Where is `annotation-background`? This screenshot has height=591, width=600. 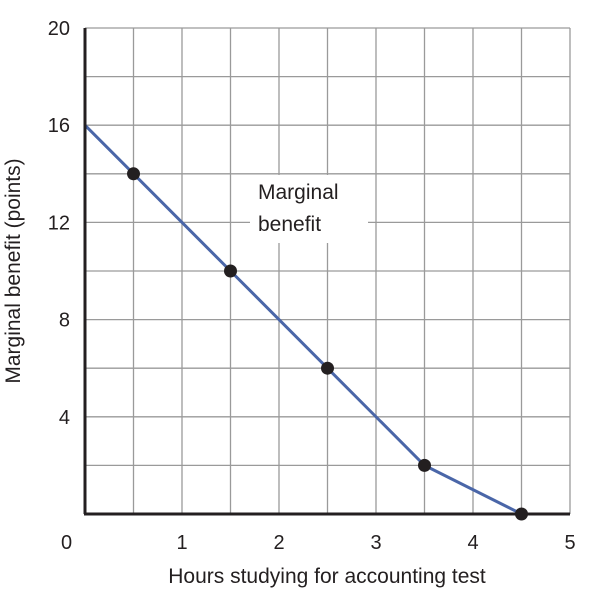
annotation-background is located at coordinates (309, 209).